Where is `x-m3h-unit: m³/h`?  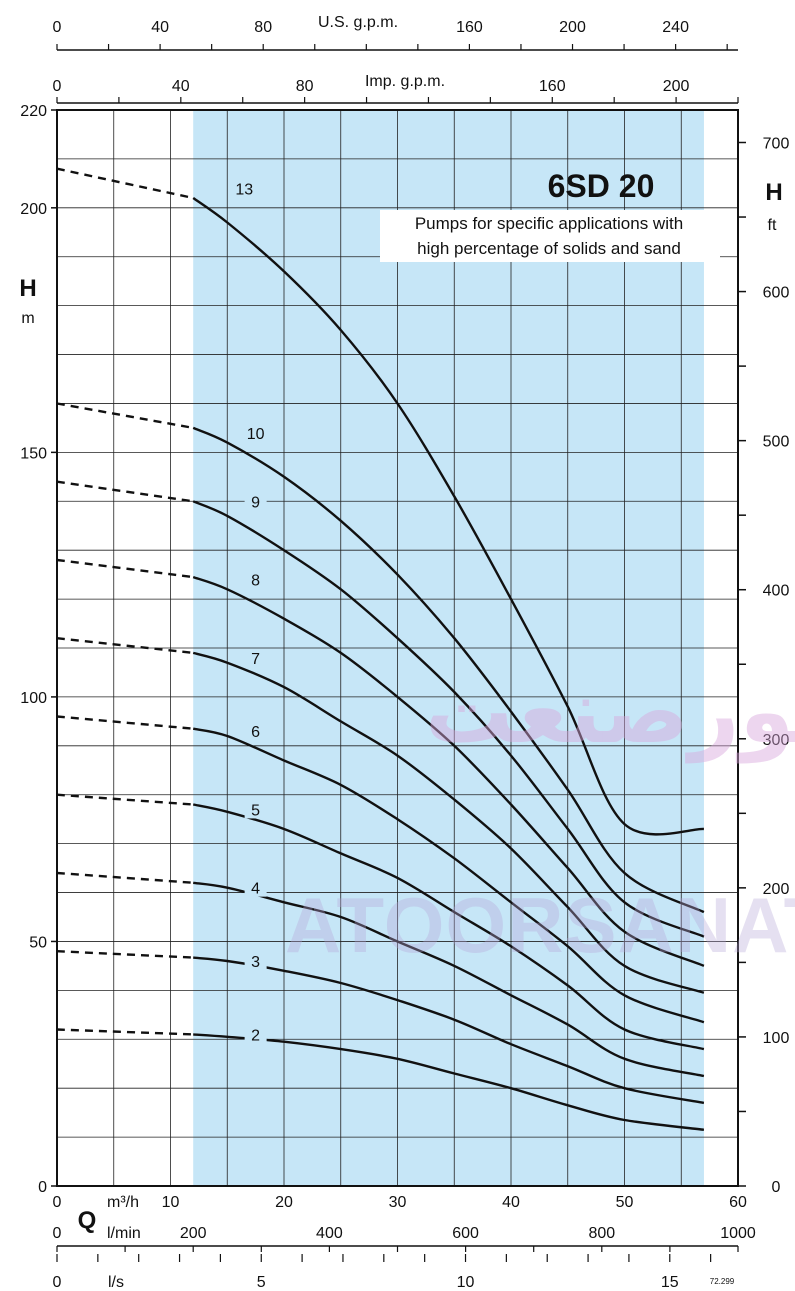 x-m3h-unit: m³/h is located at coordinates (123, 1202).